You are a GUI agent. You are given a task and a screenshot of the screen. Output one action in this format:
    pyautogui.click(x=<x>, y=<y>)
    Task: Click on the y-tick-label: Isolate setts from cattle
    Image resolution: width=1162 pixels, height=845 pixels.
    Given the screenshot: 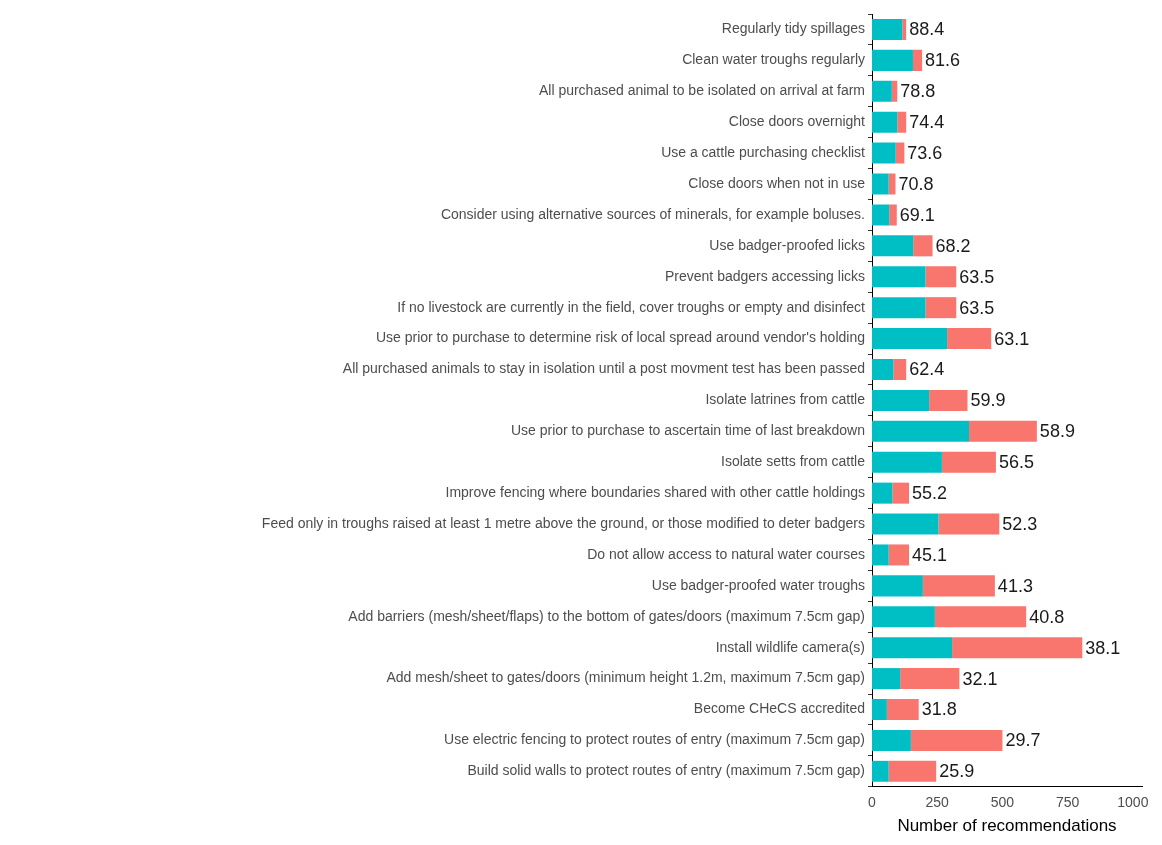 What is the action you would take?
    pyautogui.click(x=793, y=461)
    